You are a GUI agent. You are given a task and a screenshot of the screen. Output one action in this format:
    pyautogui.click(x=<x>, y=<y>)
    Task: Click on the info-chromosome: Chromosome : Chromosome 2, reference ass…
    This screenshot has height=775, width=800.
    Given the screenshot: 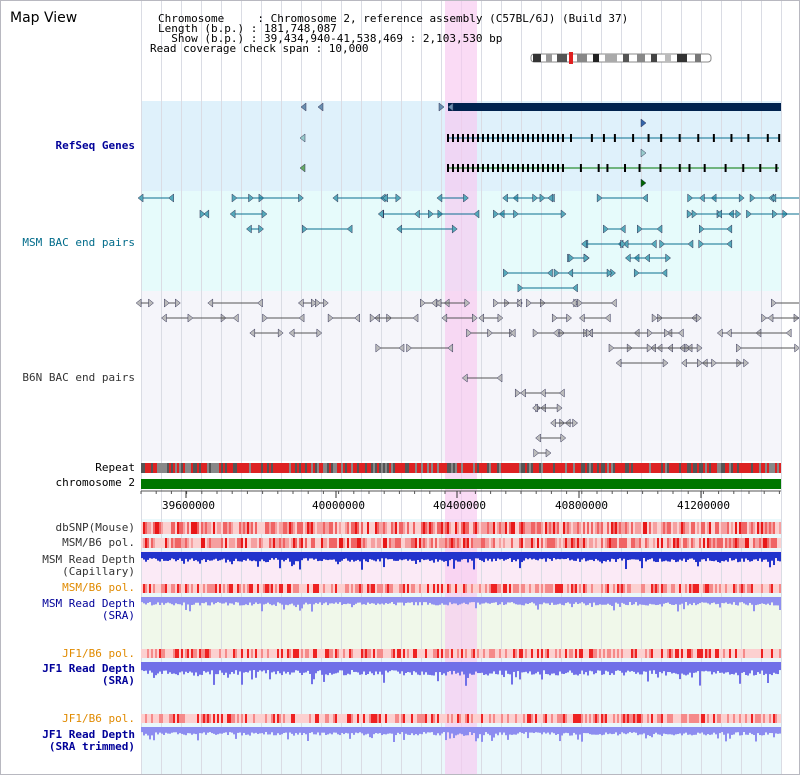 What is the action you would take?
    pyautogui.click(x=393, y=18)
    